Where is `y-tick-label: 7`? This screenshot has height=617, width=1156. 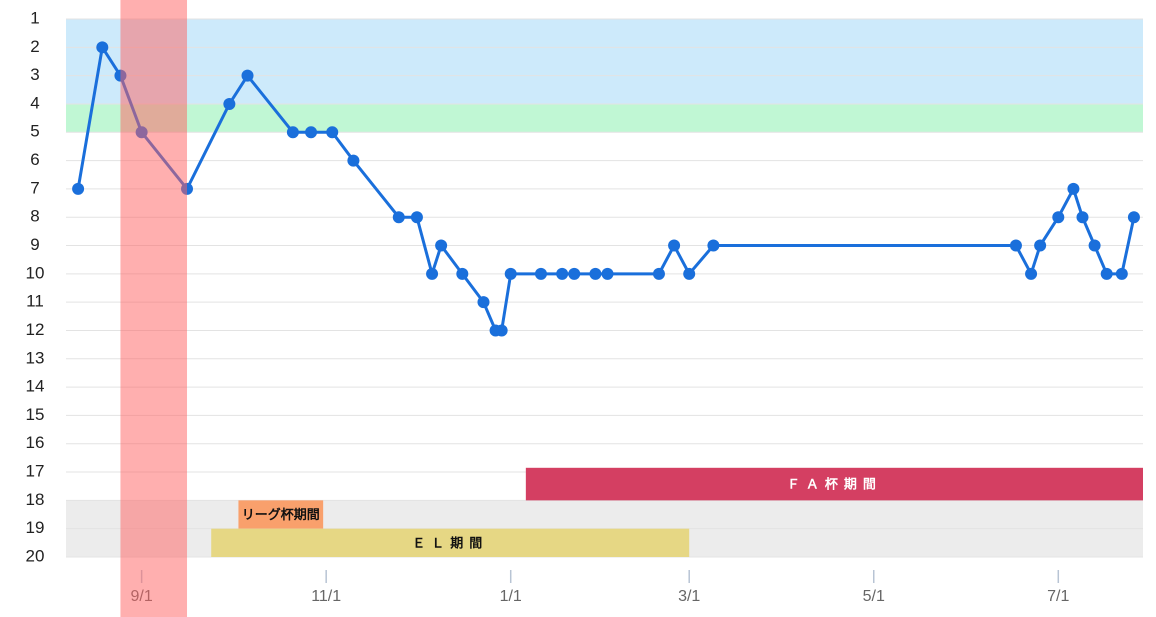
y-tick-label: 7 is located at coordinates (34, 187).